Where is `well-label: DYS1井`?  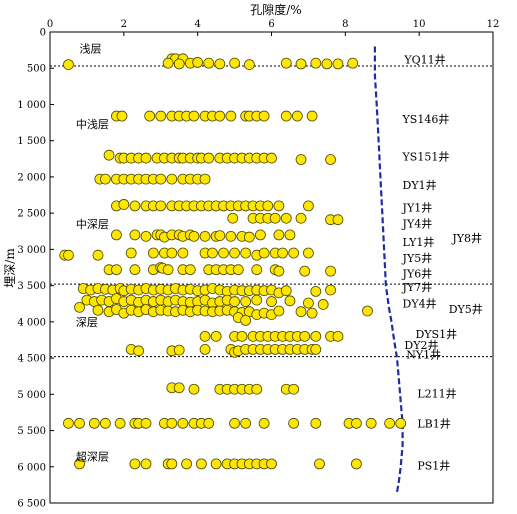 well-label: DYS1井 is located at coordinates (436, 334).